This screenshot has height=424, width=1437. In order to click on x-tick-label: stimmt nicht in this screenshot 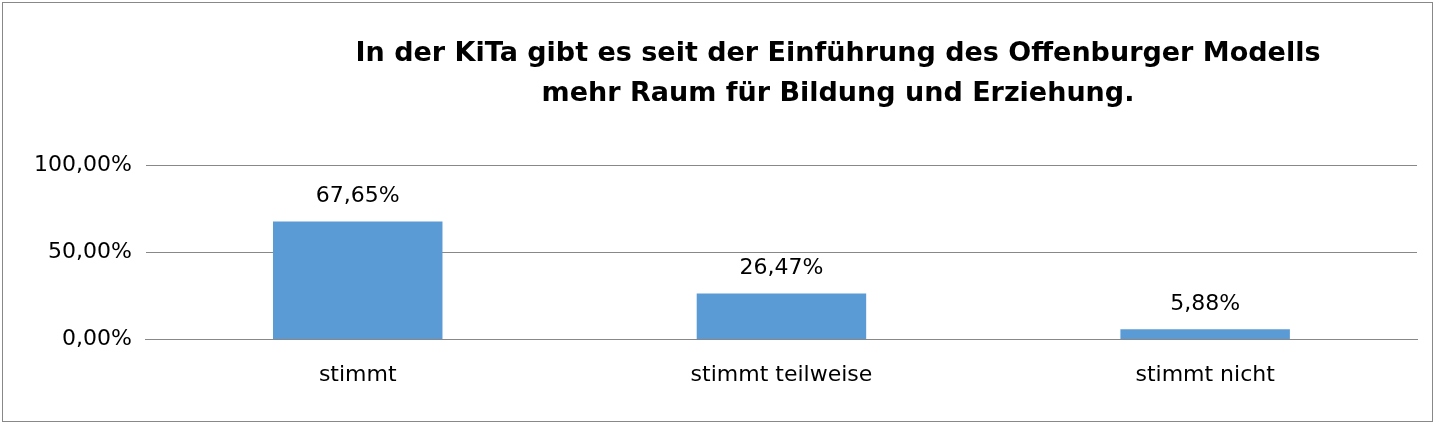, I will do `click(1205, 373)`.